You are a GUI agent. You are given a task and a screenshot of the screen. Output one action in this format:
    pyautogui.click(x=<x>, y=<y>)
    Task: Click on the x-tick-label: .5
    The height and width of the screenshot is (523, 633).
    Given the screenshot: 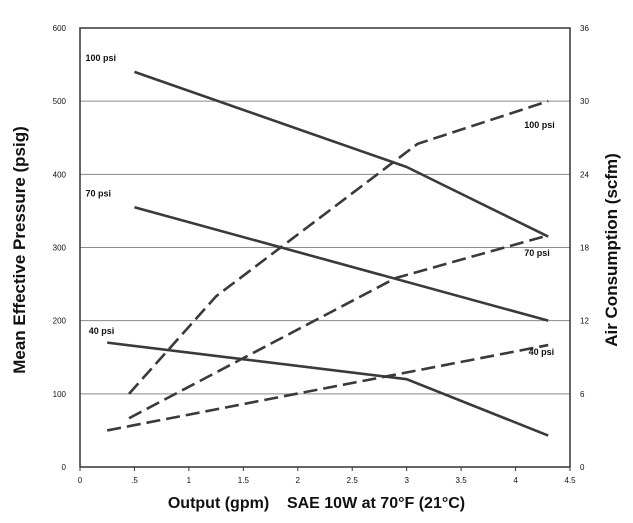 What is the action you would take?
    pyautogui.click(x=134, y=480)
    